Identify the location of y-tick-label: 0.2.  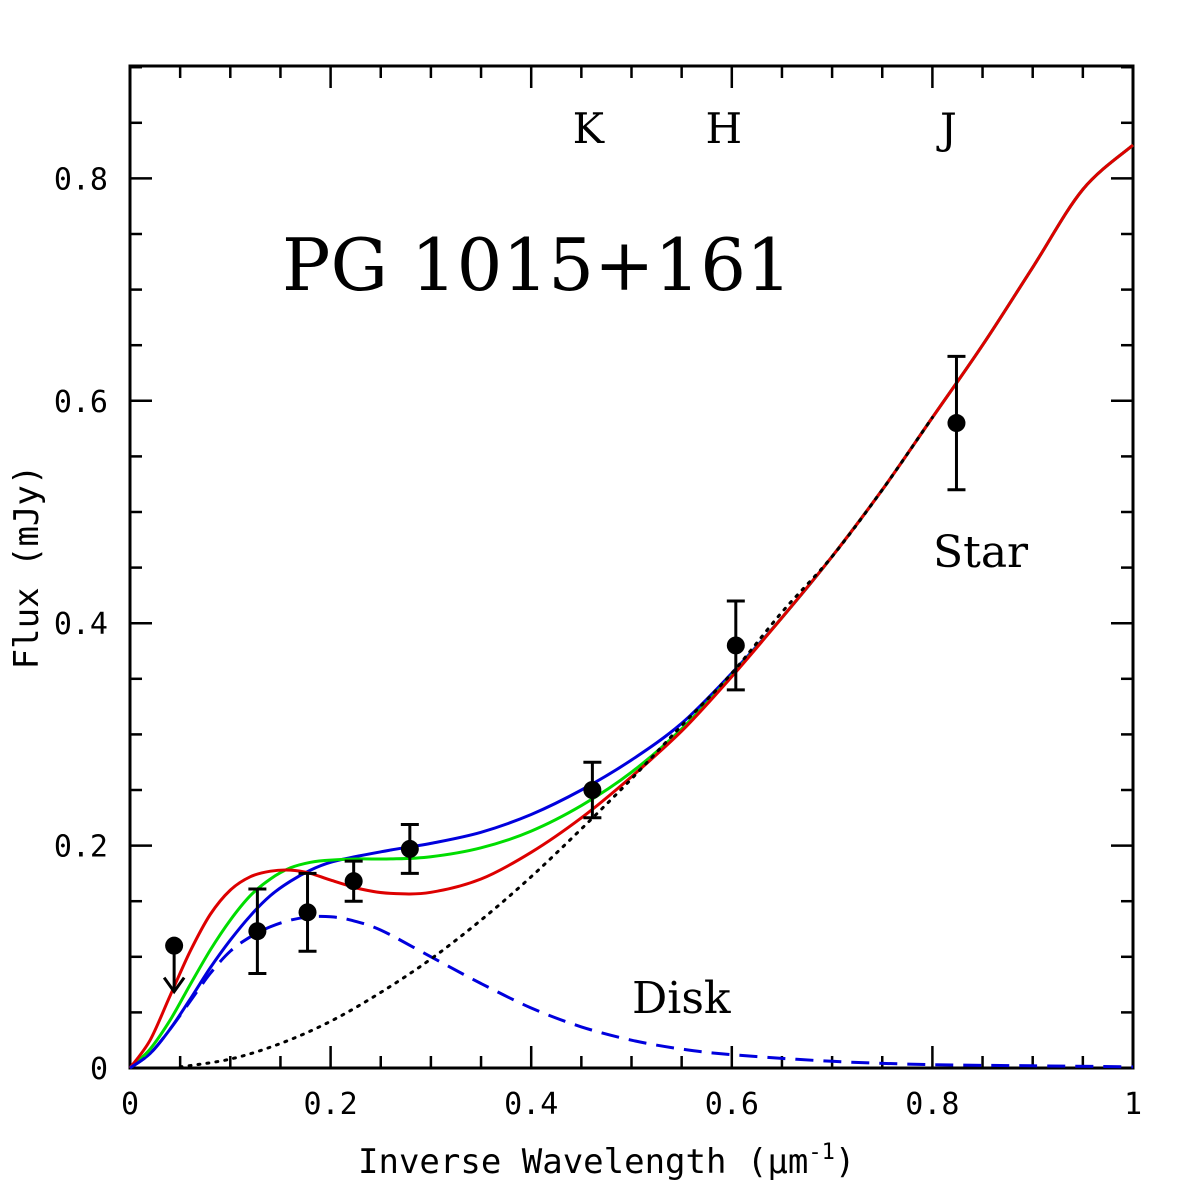
(81, 847).